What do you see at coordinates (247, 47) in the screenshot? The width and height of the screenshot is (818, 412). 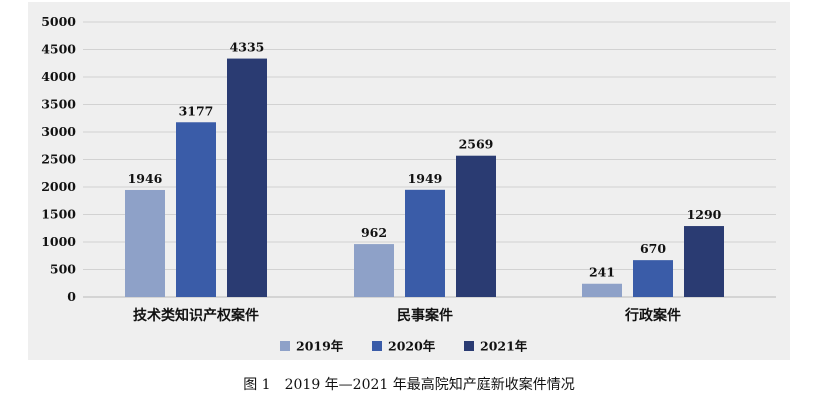 I see `data-label: 4335` at bounding box center [247, 47].